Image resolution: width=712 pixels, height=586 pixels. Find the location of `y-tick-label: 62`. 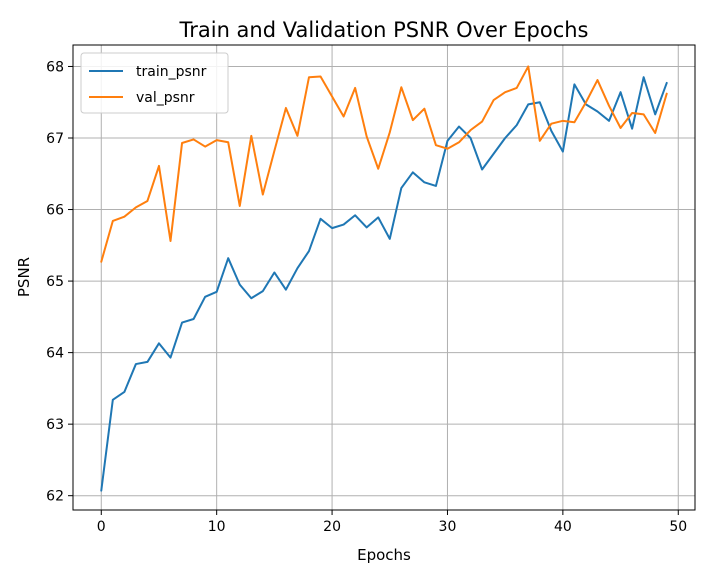

y-tick-label: 62 is located at coordinates (55, 497).